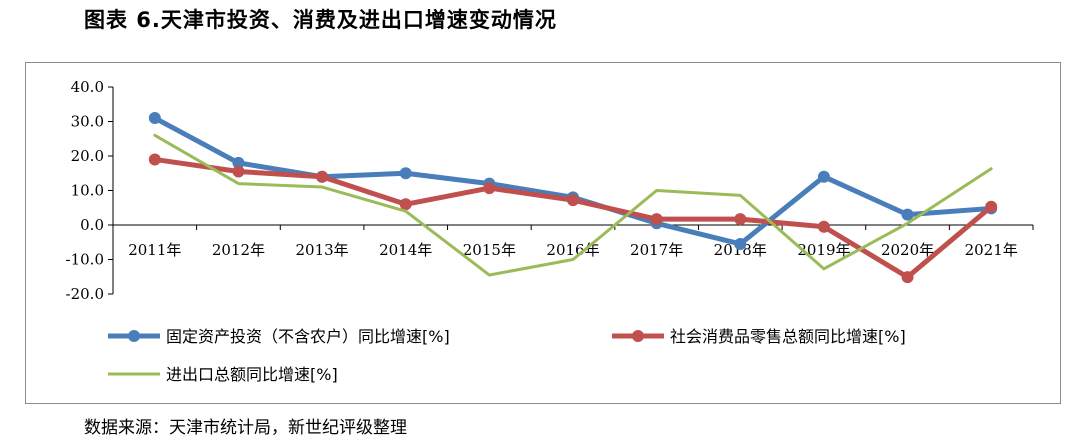 The image size is (1080, 443). I want to click on y-tick-label: 40.0, so click(87, 87).